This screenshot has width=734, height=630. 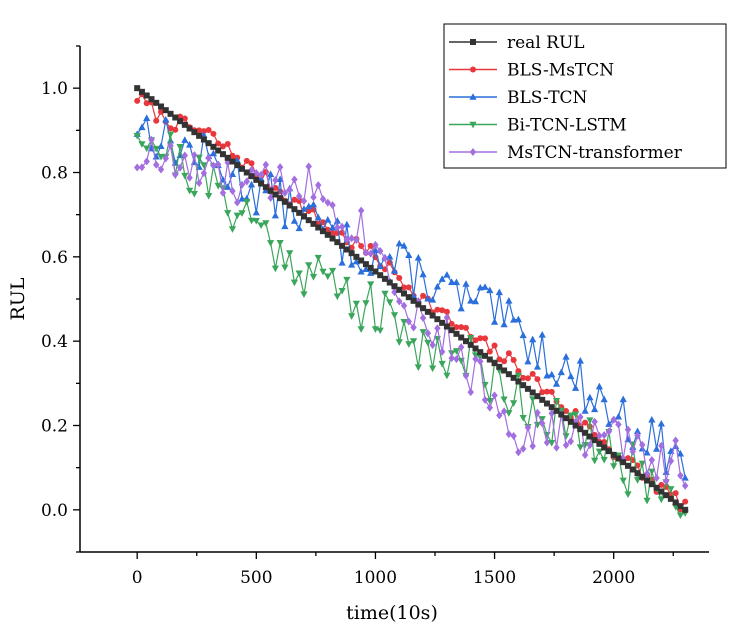 What do you see at coordinates (54, 427) in the screenshot?
I see `y-tick-label: 0.2` at bounding box center [54, 427].